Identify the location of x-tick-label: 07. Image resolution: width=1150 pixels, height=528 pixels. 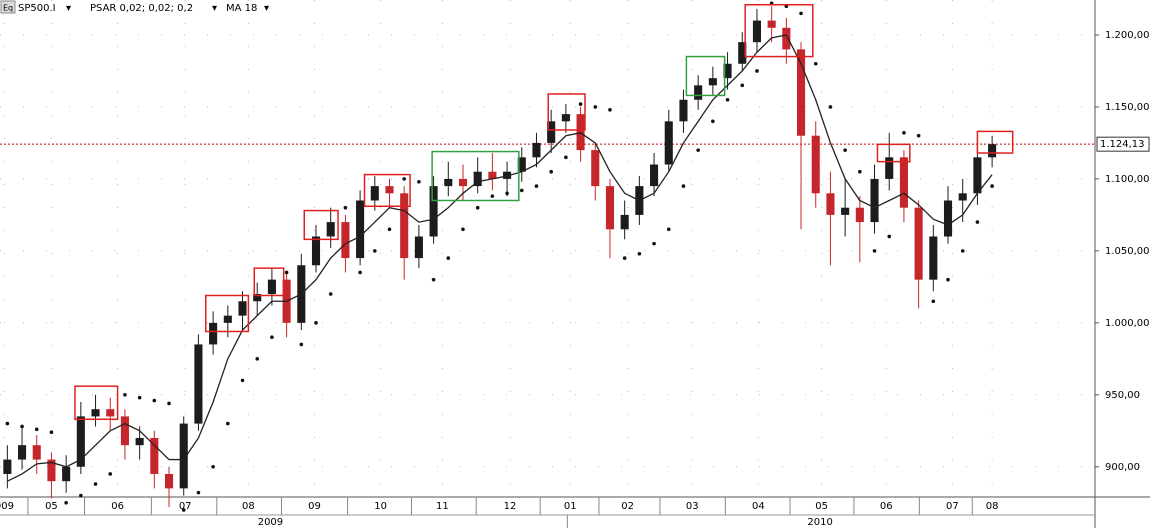
(952, 506).